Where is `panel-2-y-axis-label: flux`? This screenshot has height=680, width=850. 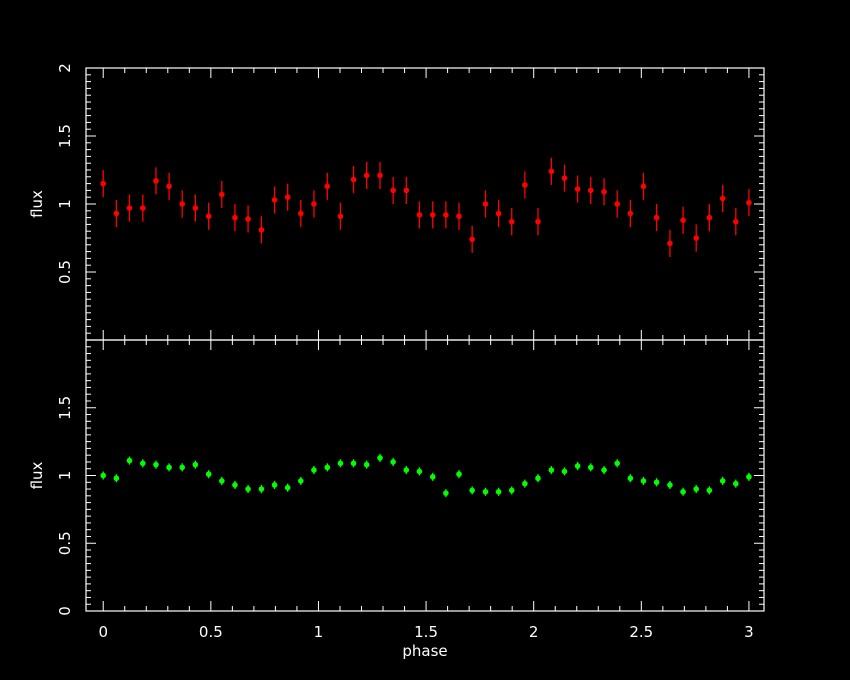 panel-2-y-axis-label: flux is located at coordinates (37, 475).